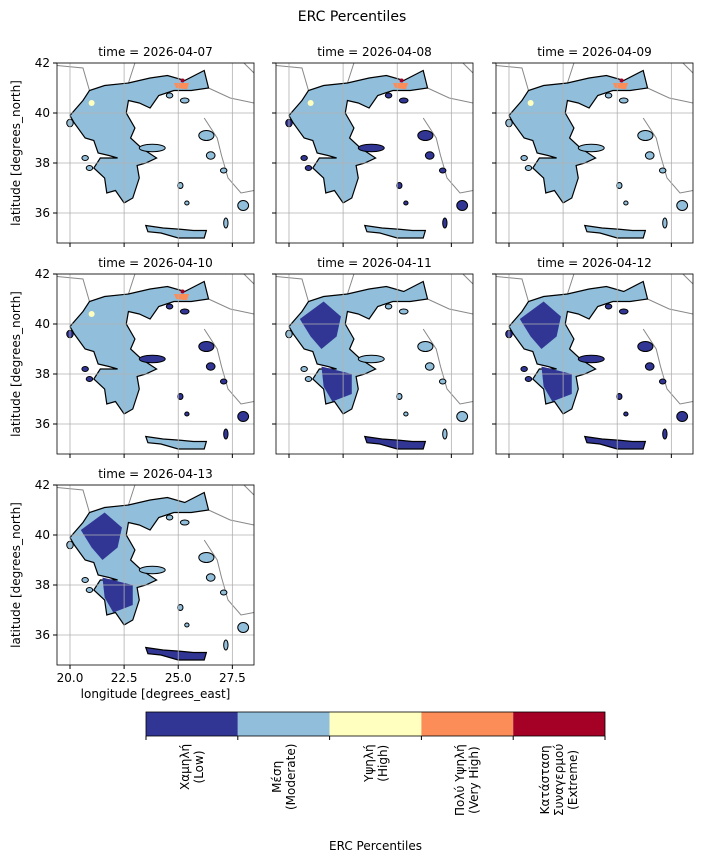 The image size is (703, 862). What do you see at coordinates (374, 151) in the screenshot?
I see `map` at bounding box center [374, 151].